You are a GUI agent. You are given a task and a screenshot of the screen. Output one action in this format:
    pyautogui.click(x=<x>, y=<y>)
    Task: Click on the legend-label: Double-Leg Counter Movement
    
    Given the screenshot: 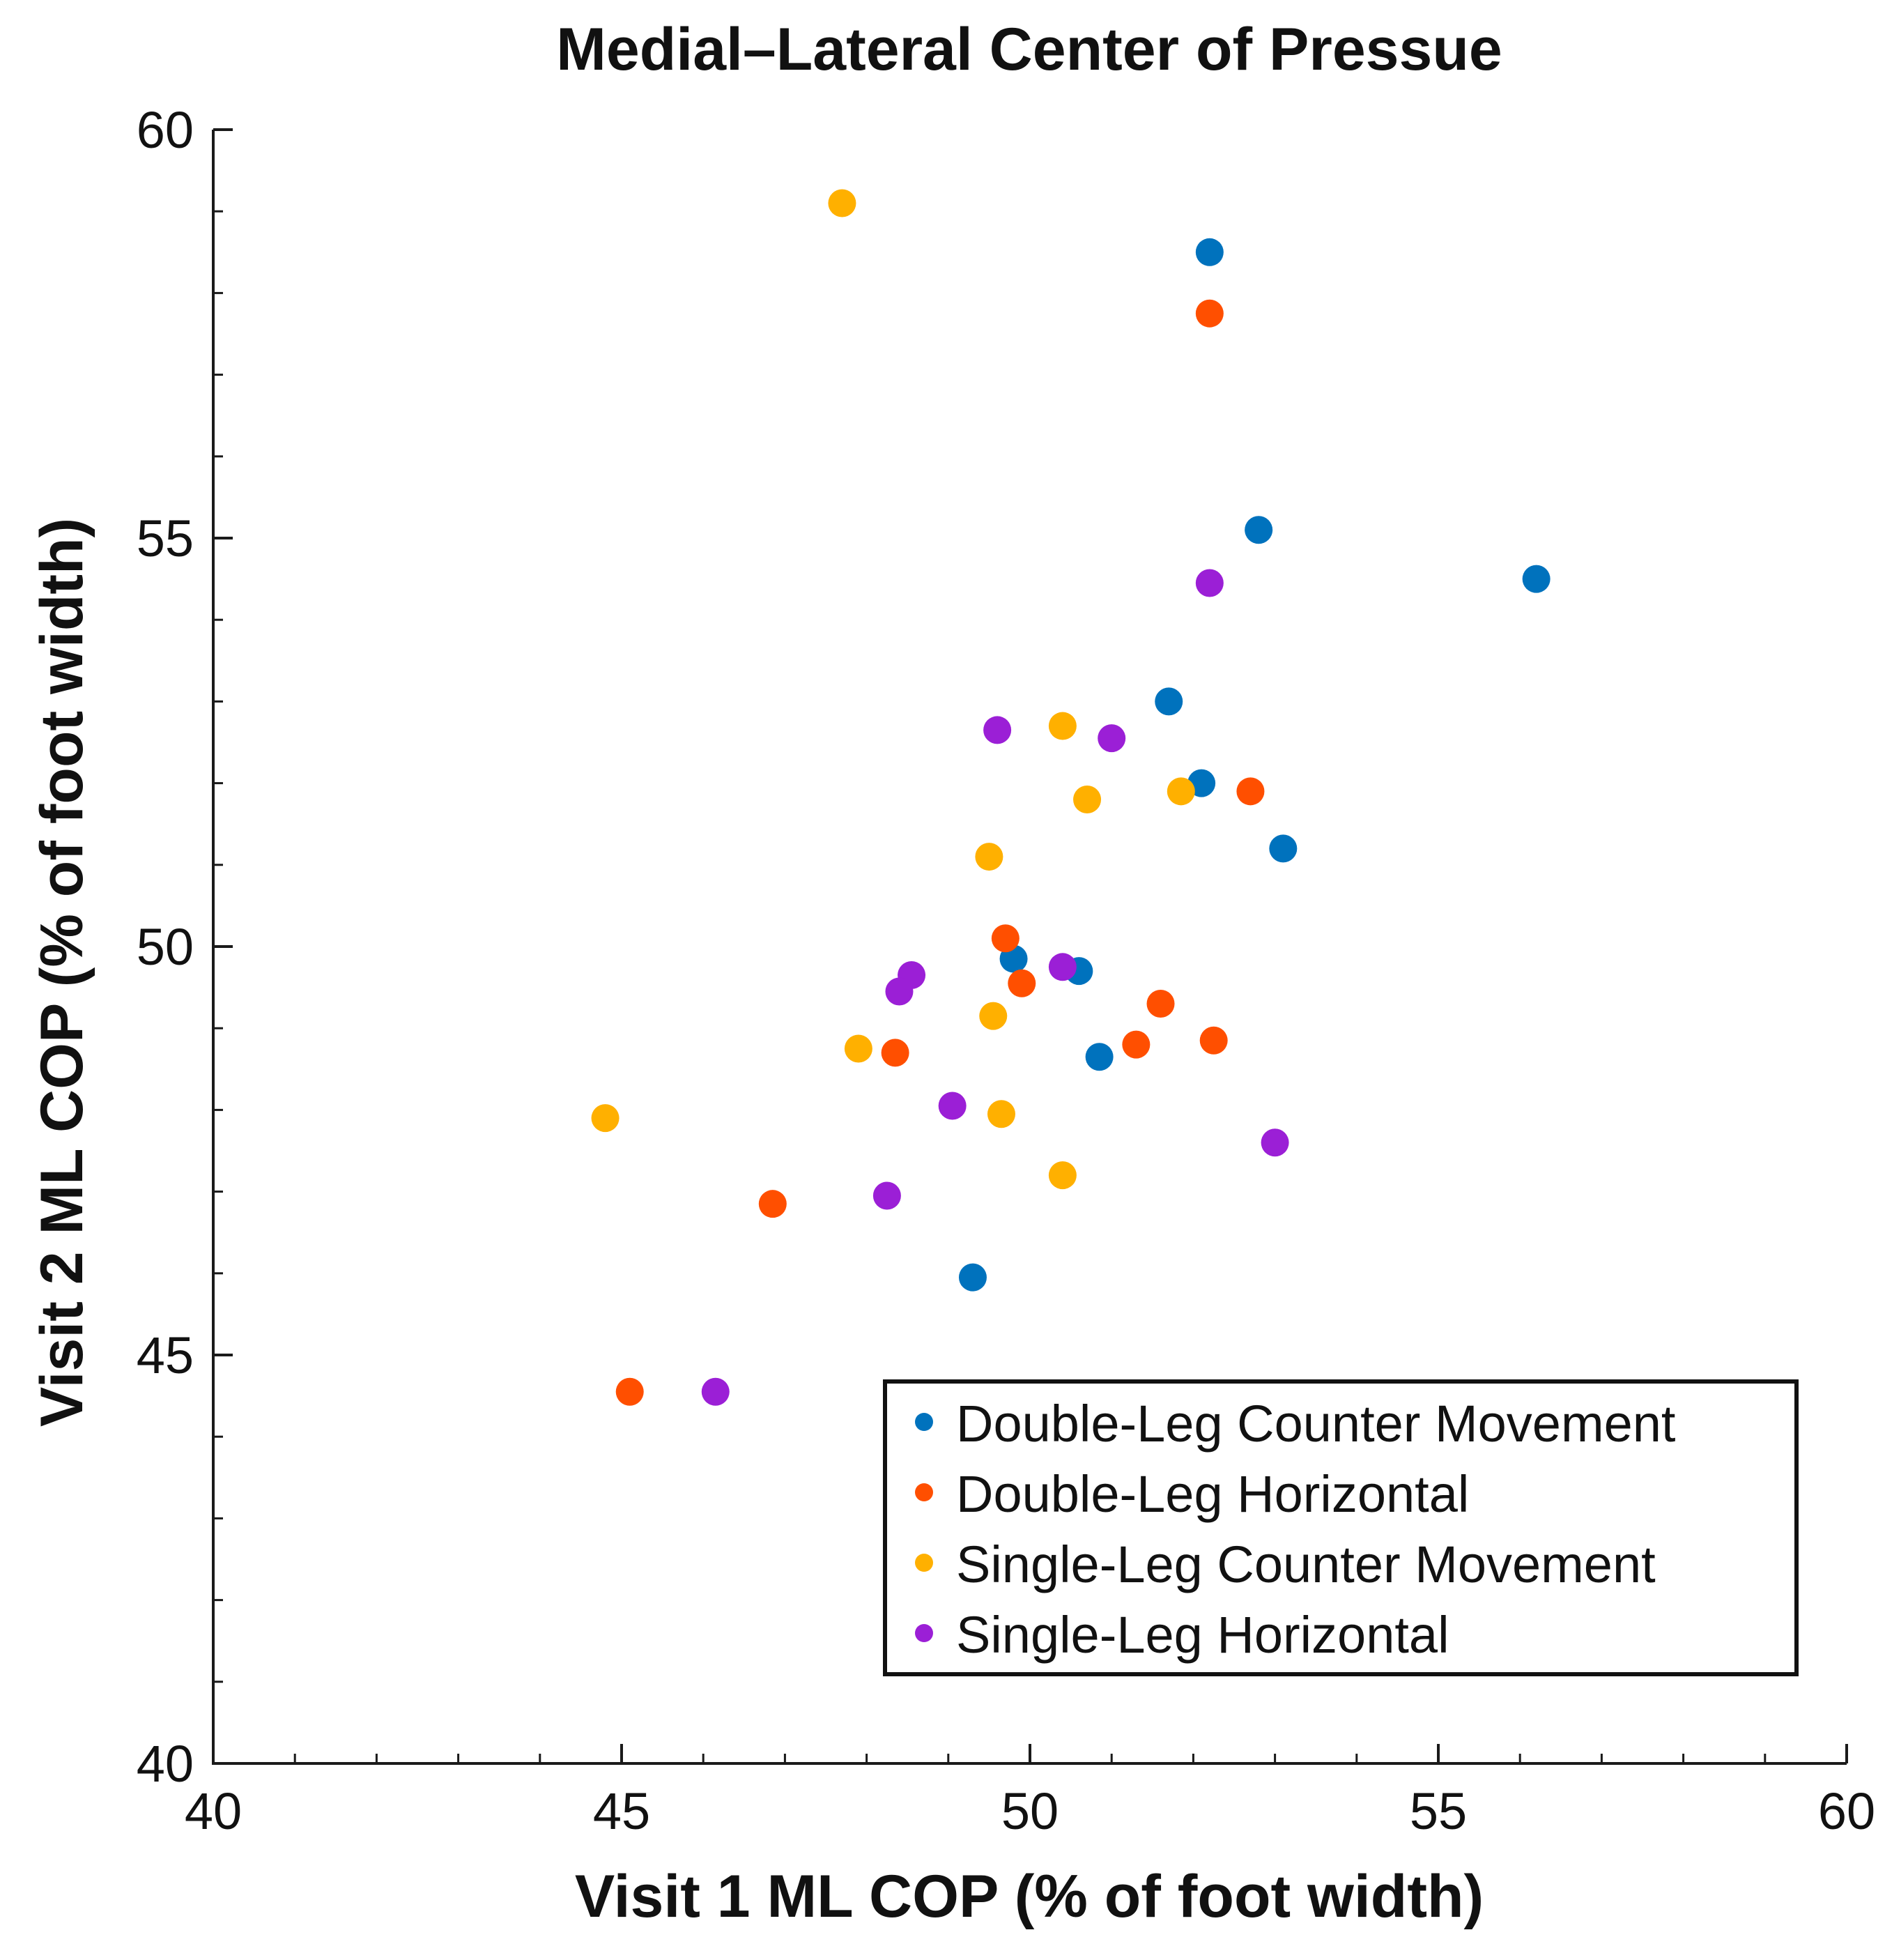 What is the action you would take?
    pyautogui.click(x=1316, y=1424)
    